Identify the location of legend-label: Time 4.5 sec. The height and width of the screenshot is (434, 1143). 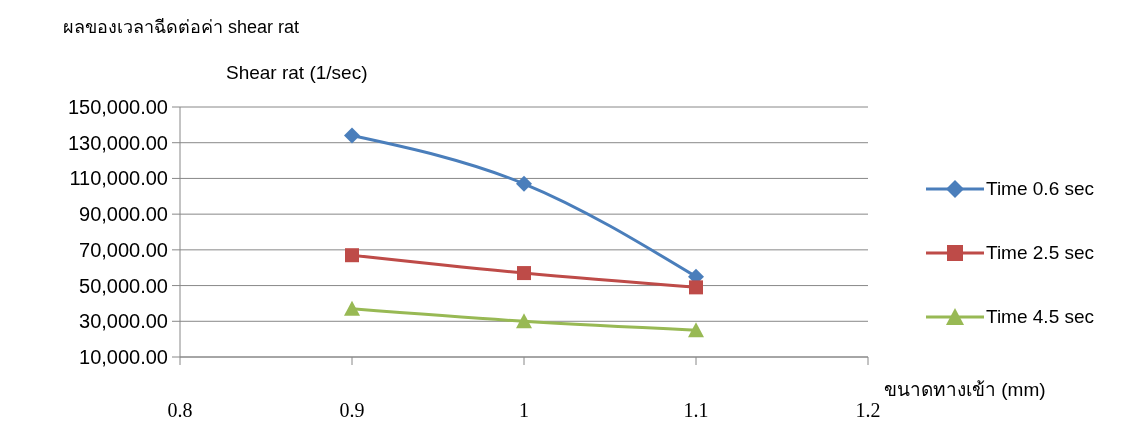
(1040, 317).